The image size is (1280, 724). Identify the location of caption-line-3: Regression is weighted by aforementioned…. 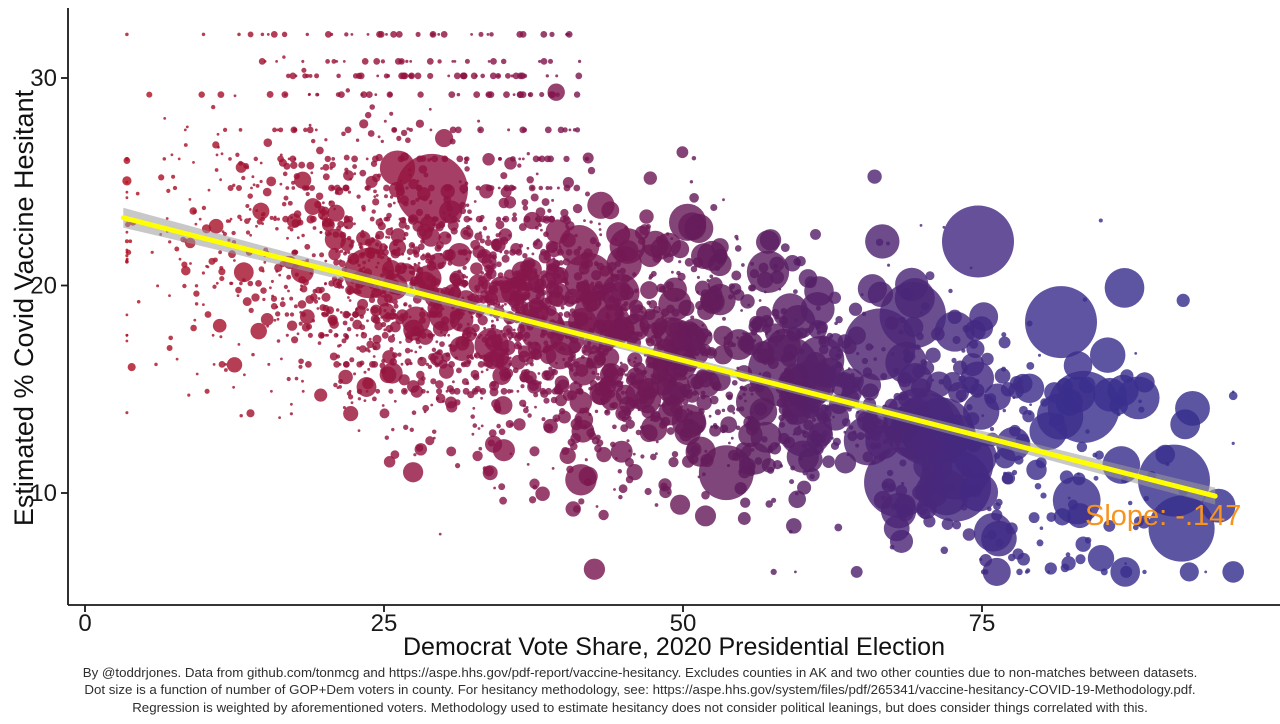
(640, 707).